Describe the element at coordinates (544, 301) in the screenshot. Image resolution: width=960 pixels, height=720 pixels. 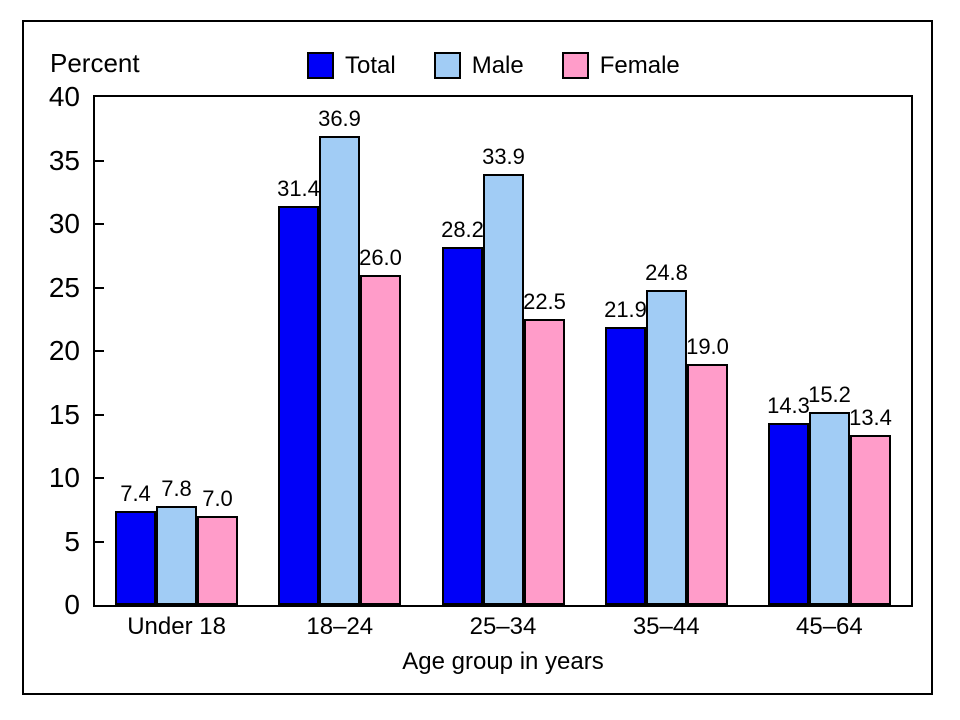
I see `bar-value-label: 22.5` at that location.